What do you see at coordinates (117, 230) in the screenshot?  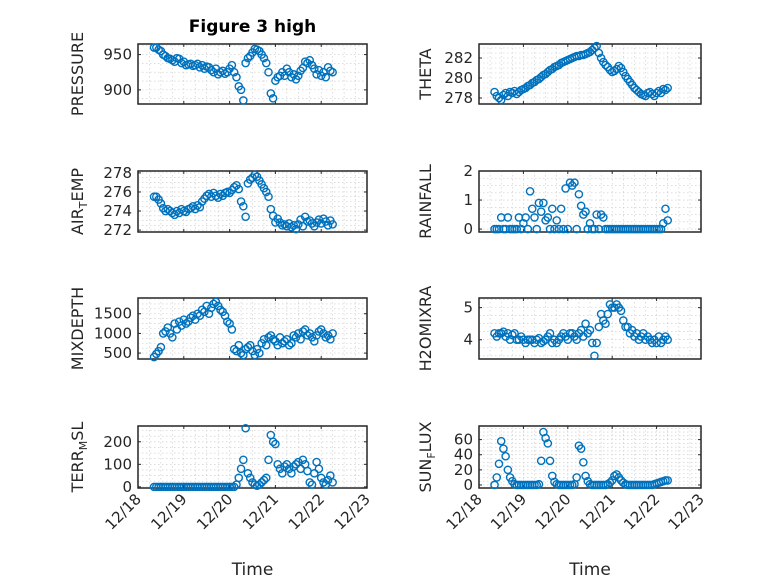 I see `y-tick-label: 272` at bounding box center [117, 230].